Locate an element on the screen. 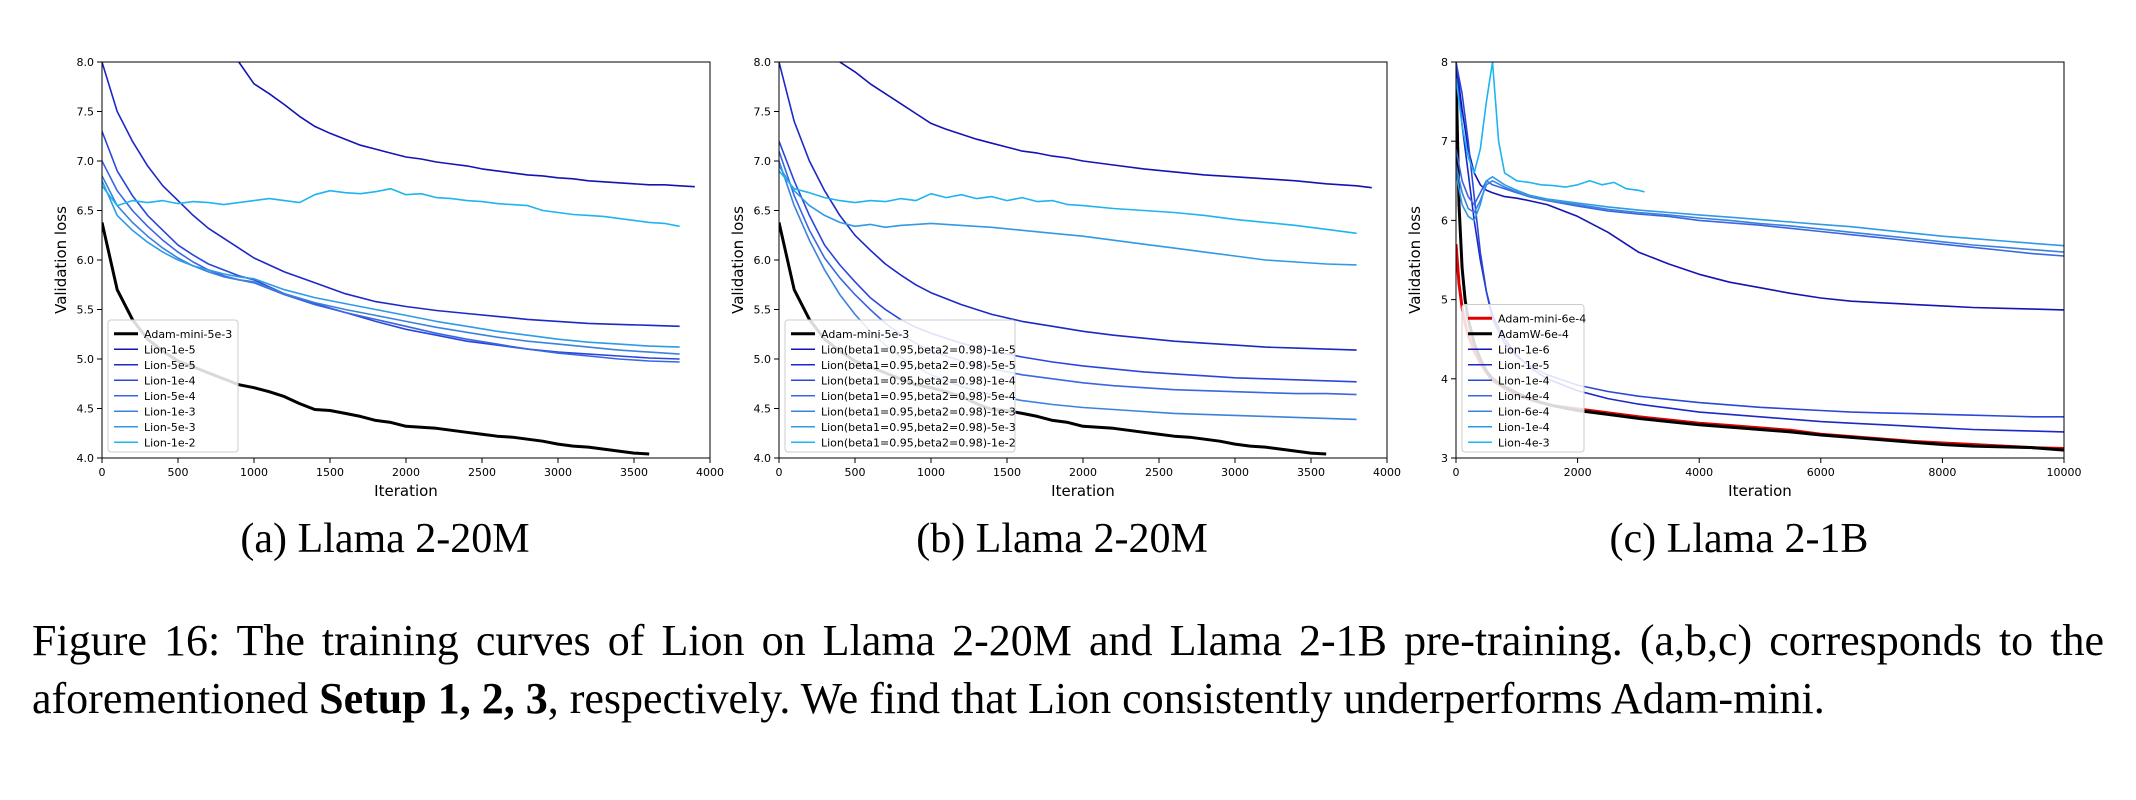  y-tick-label: 3 is located at coordinates (1444, 458).